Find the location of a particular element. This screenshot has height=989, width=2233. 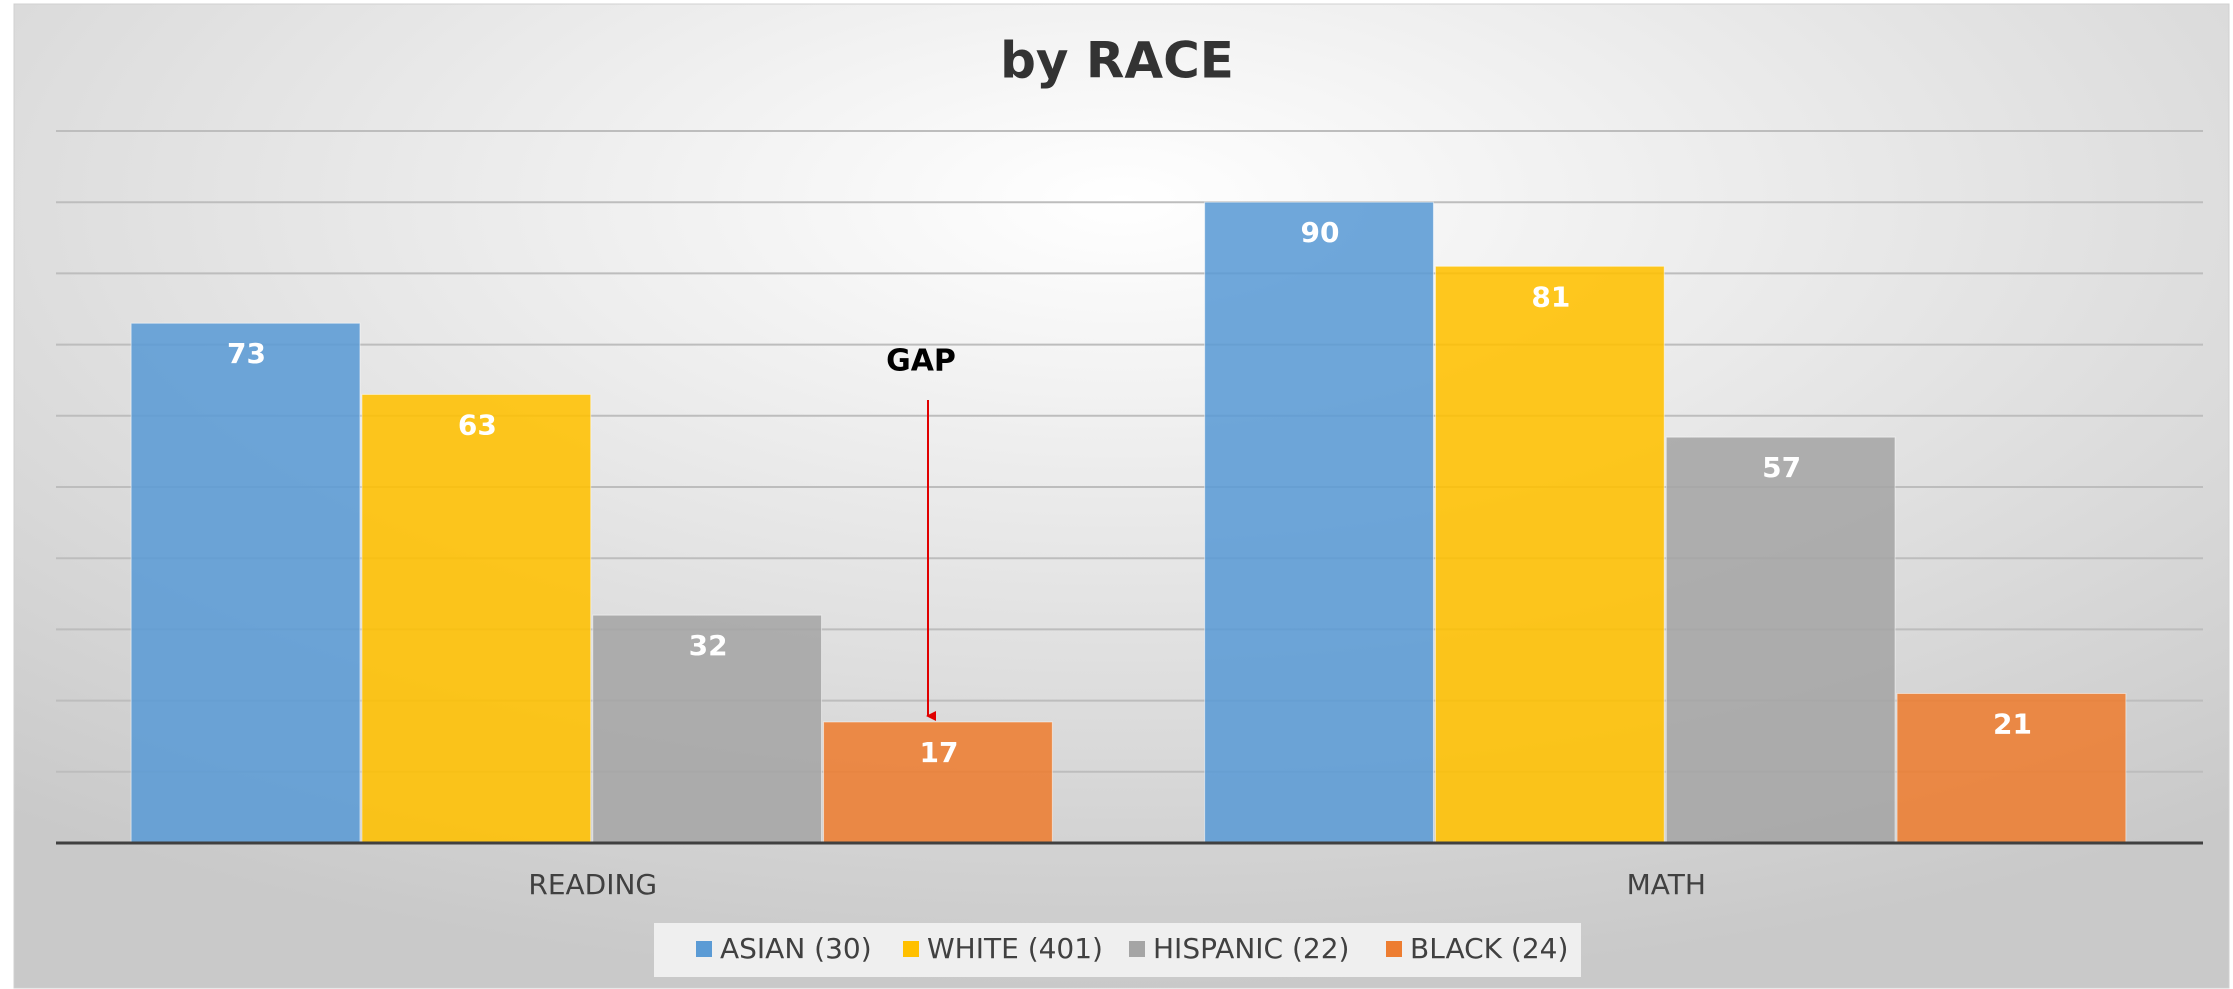

annotation: GAP is located at coordinates (921, 361).